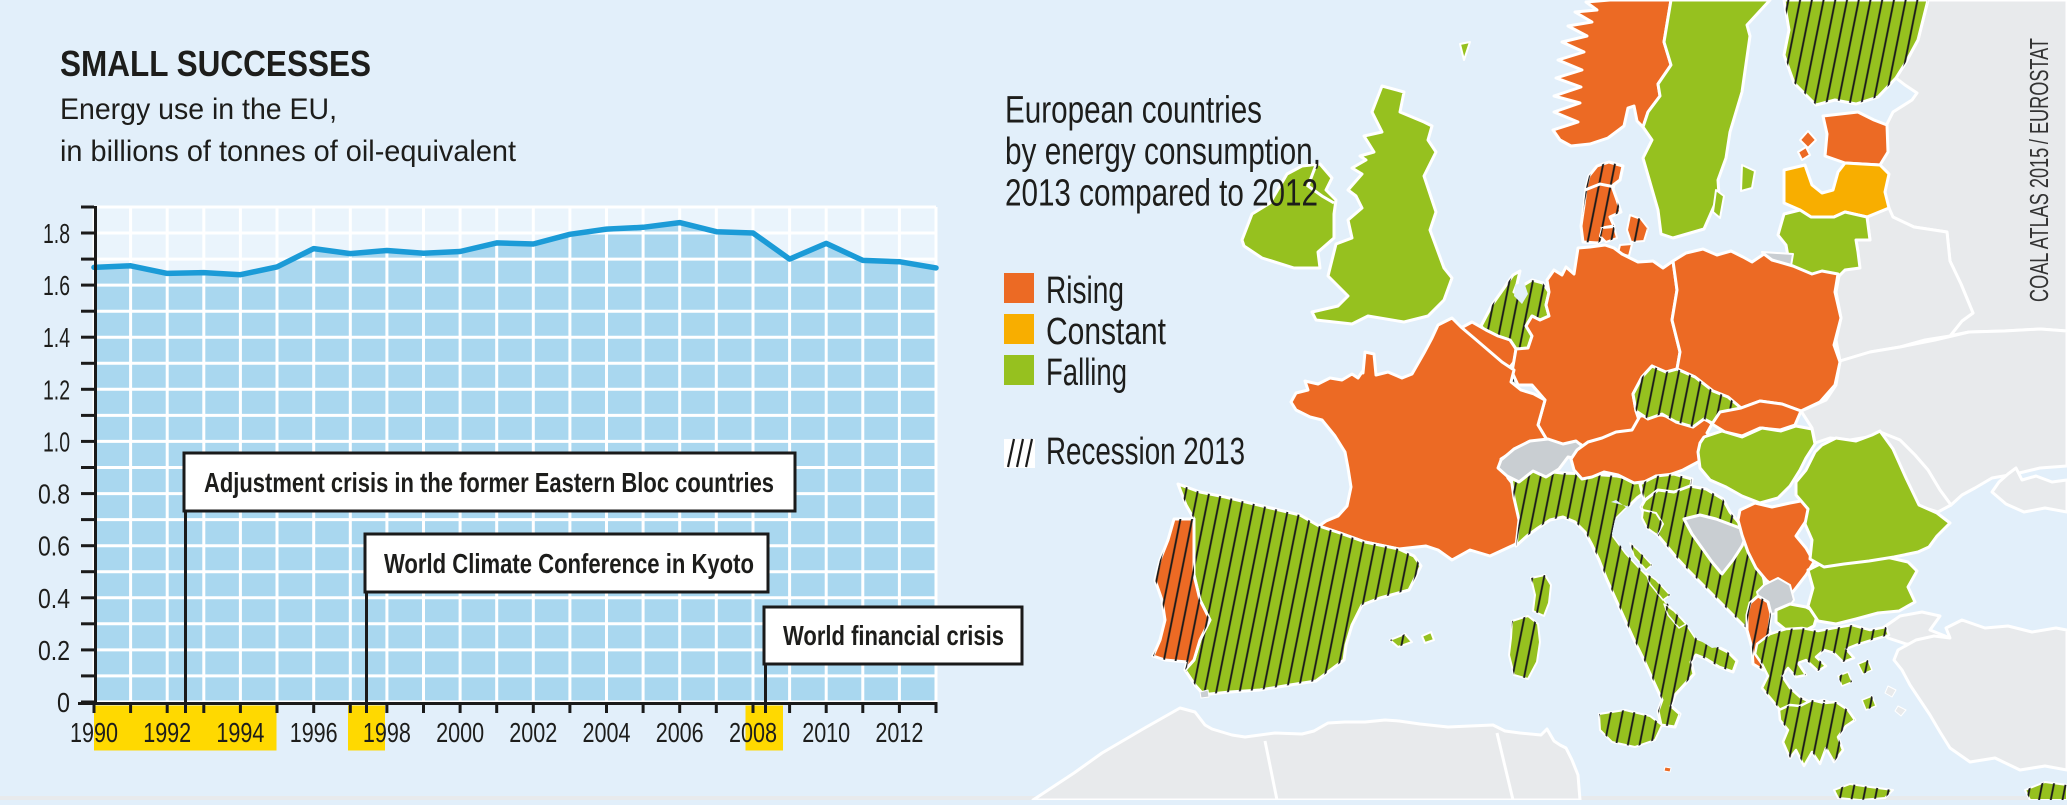 Image resolution: width=2067 pixels, height=805 pixels. Describe the element at coordinates (893, 635) in the screenshot. I see `svg-text: World financial crisis` at that location.